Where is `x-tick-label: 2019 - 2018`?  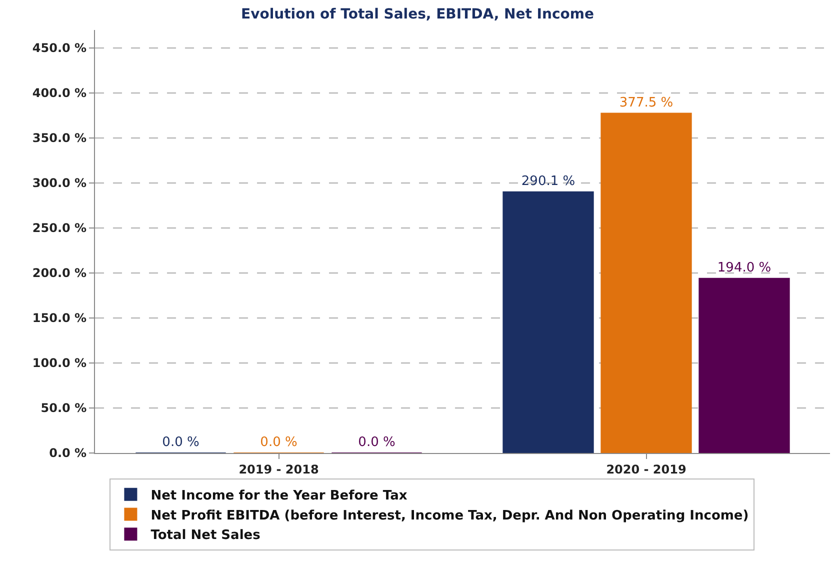 x-tick-label: 2019 - 2018 is located at coordinates (278, 469).